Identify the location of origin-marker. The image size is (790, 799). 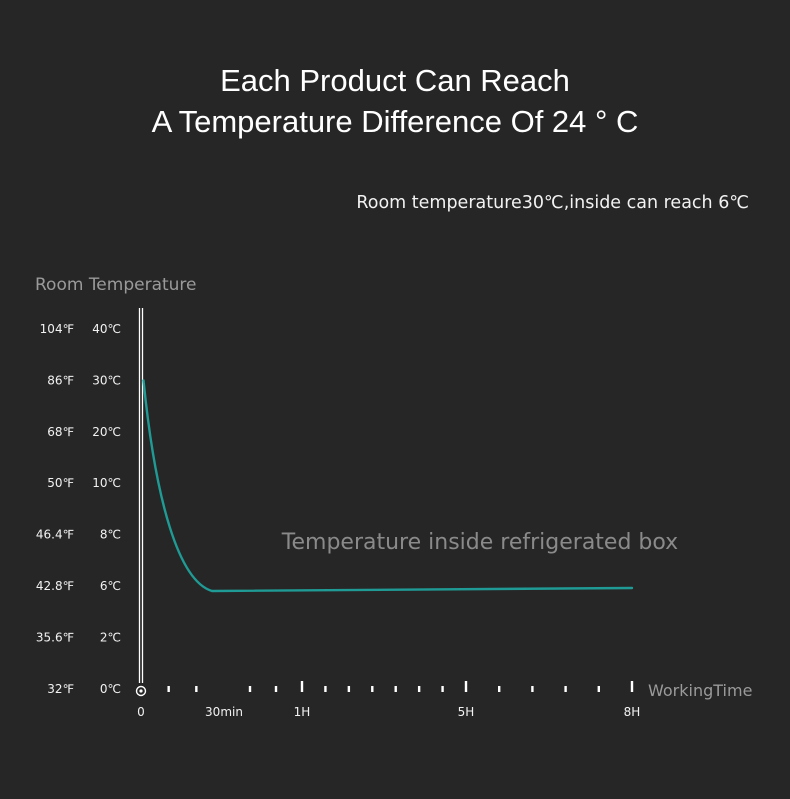
(141, 691).